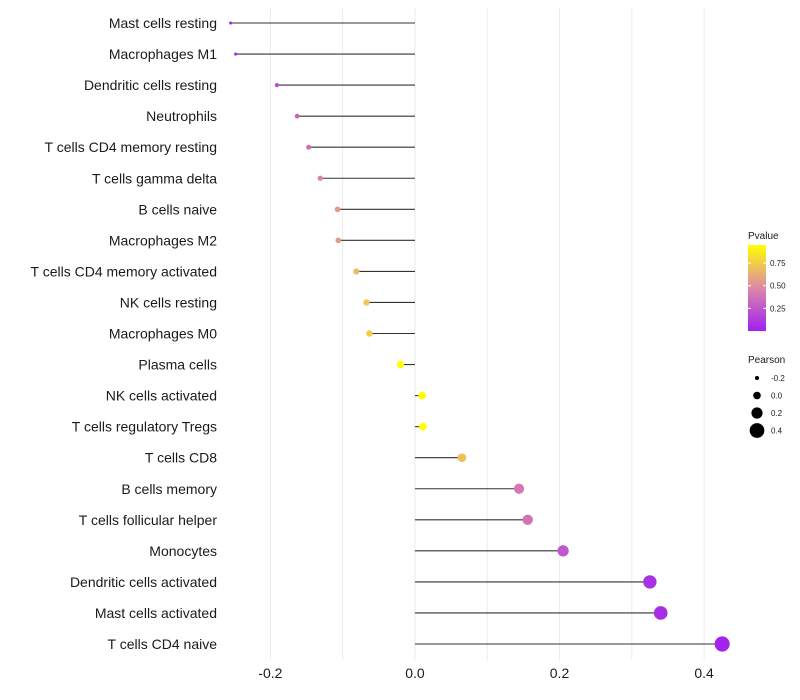 The image size is (800, 700). Describe the element at coordinates (766, 396) in the screenshot. I see `pearson-legend: Pearson -0.2 0.0 0.2 0.4` at that location.